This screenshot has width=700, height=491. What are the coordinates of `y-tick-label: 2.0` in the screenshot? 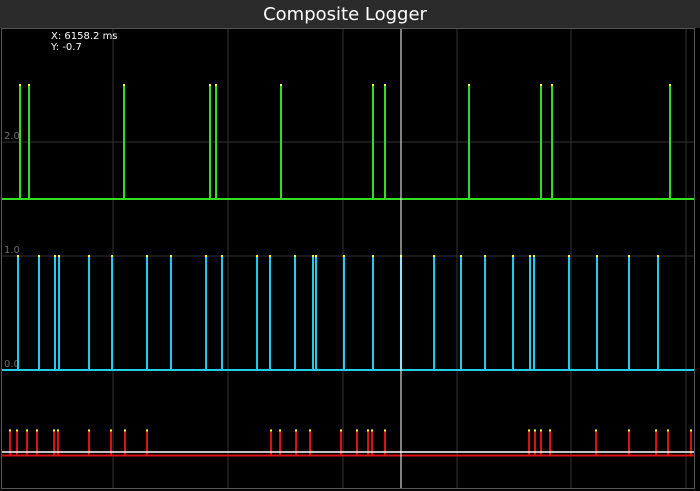 It's located at (12, 136).